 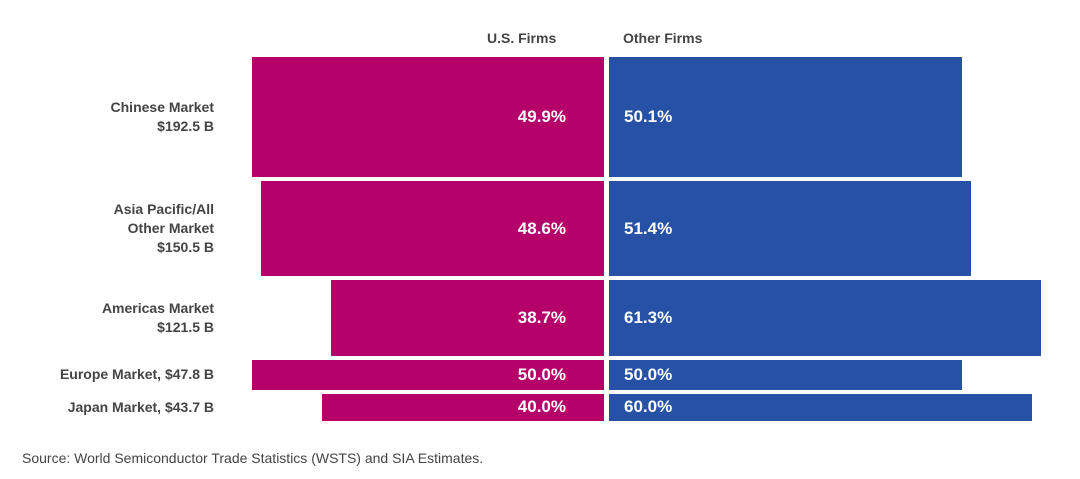 What do you see at coordinates (541, 228) in the screenshot?
I see `value-label-us: 48.6%` at bounding box center [541, 228].